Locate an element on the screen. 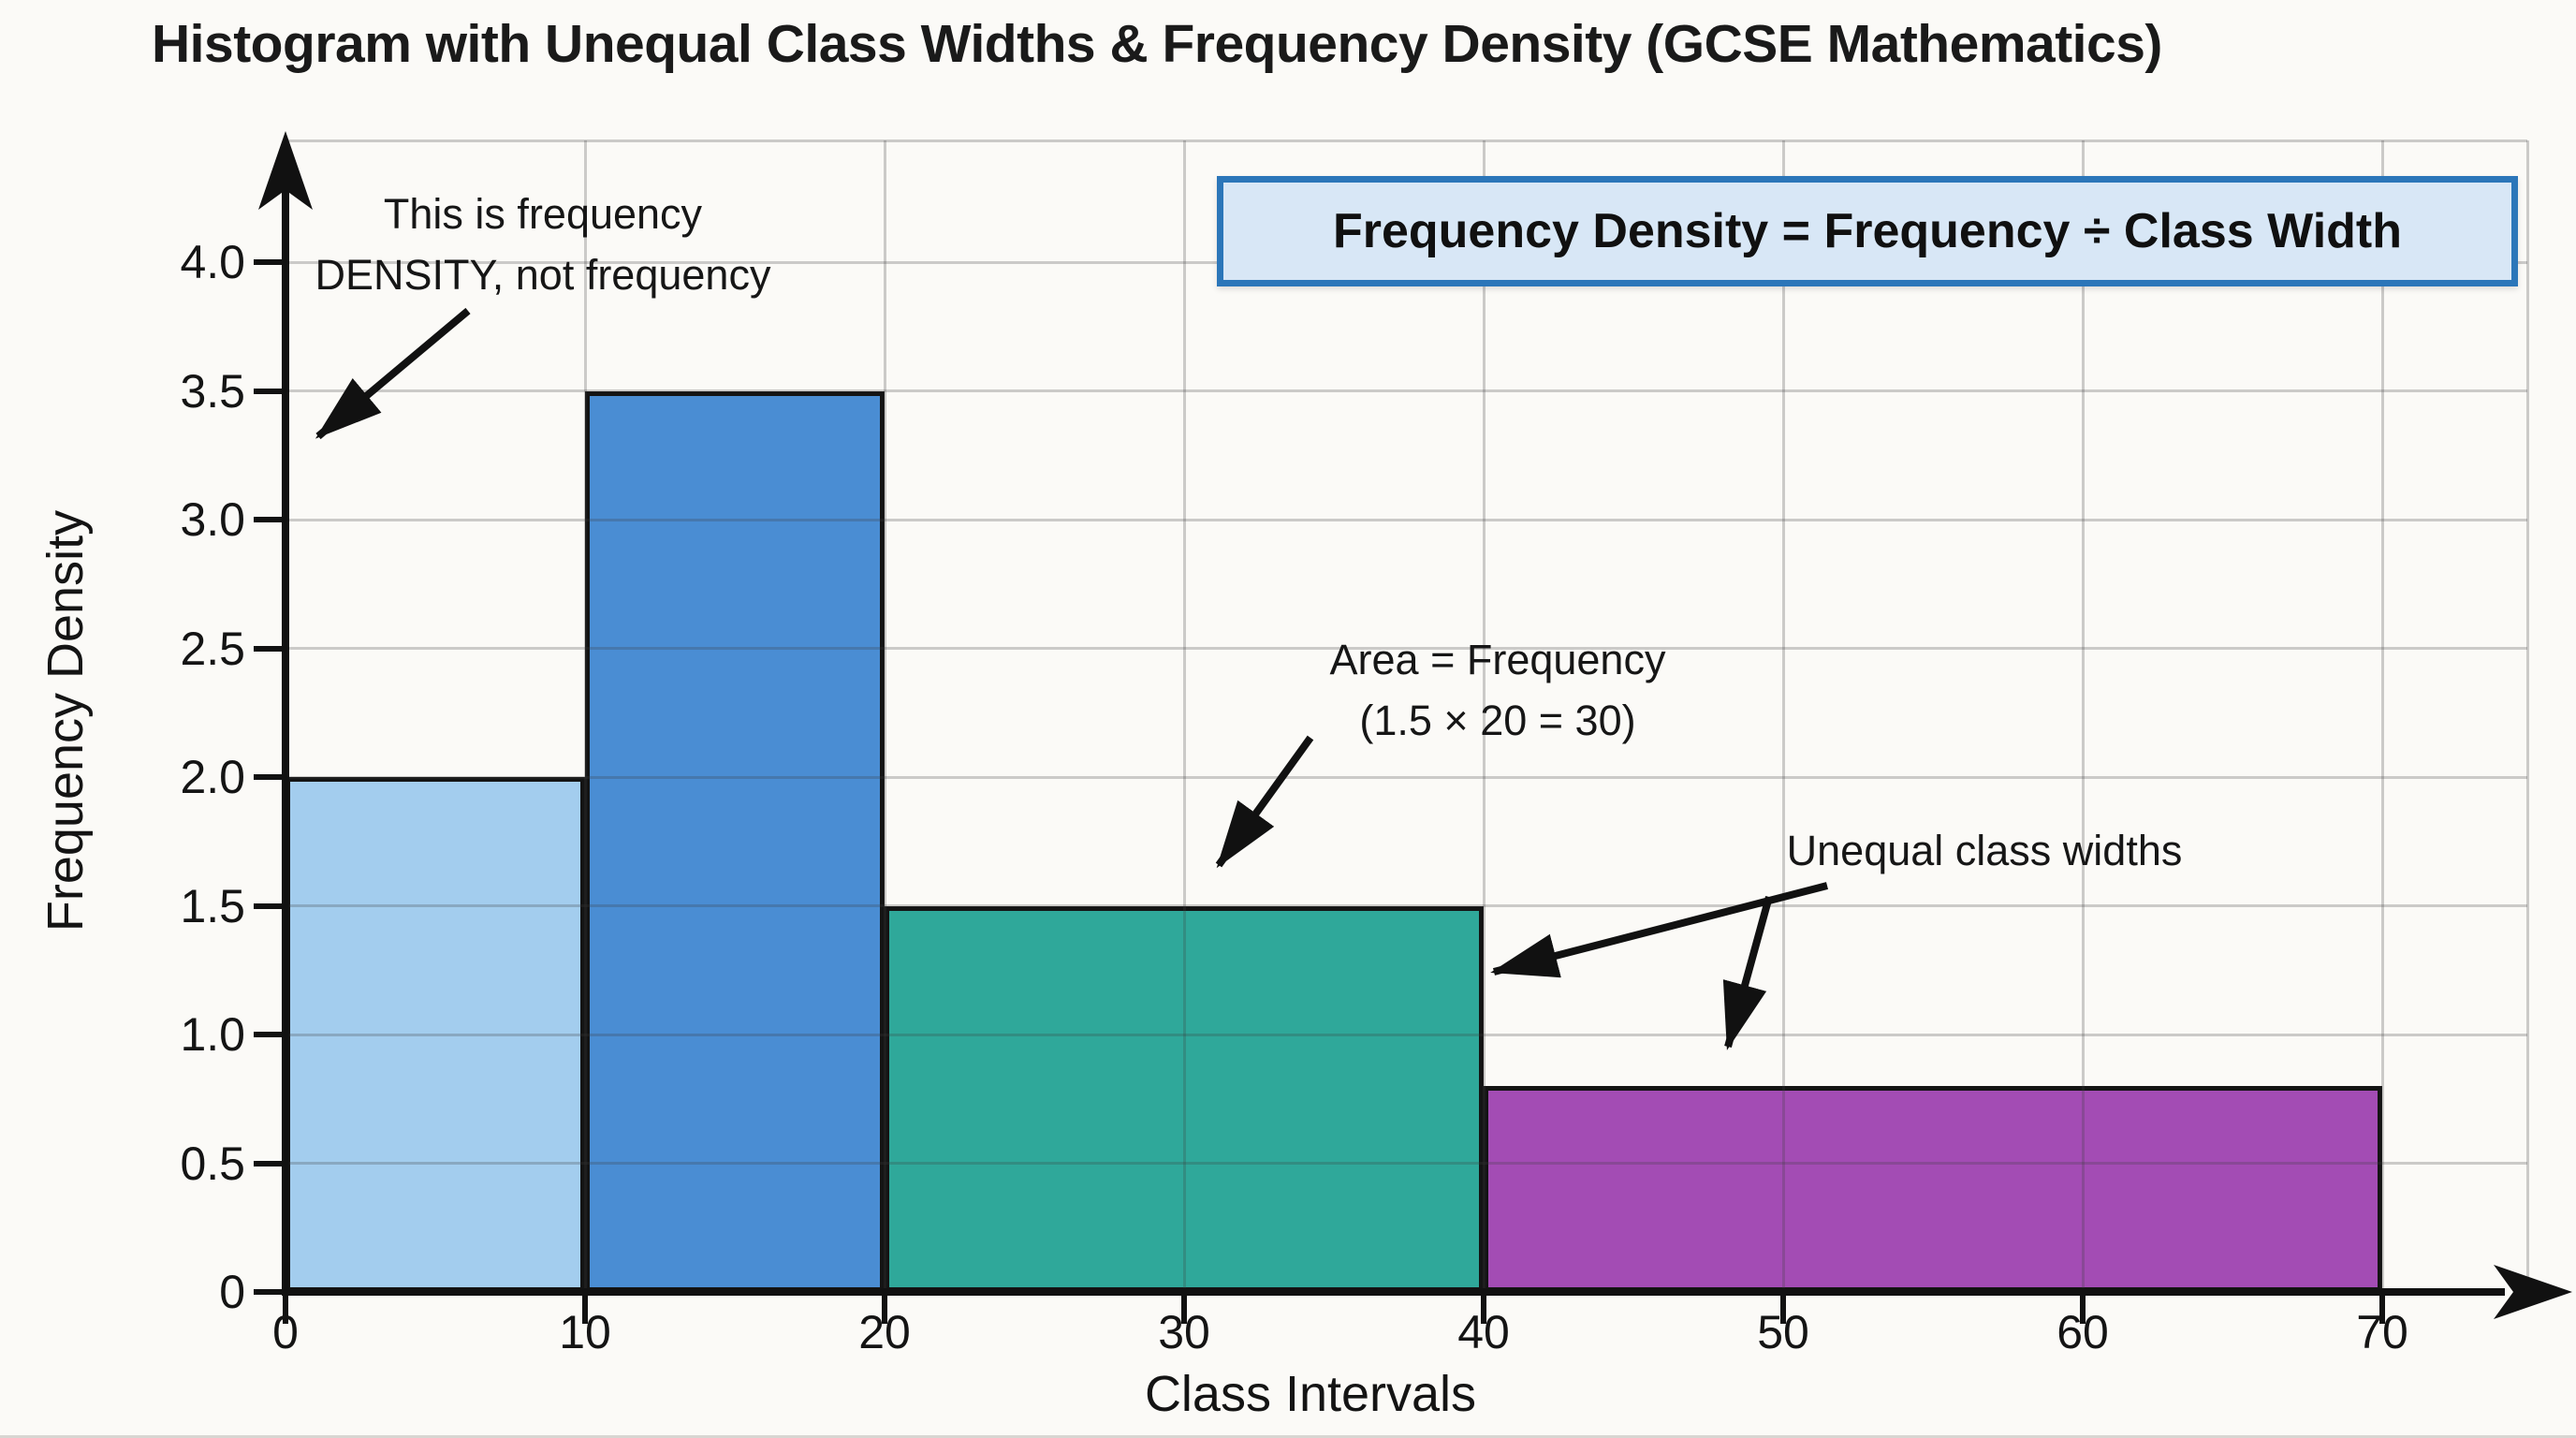 Image resolution: width=2576 pixels, height=1438 pixels. annotation-frequency-density: This is frequency DENSITY, not frequency is located at coordinates (543, 245).